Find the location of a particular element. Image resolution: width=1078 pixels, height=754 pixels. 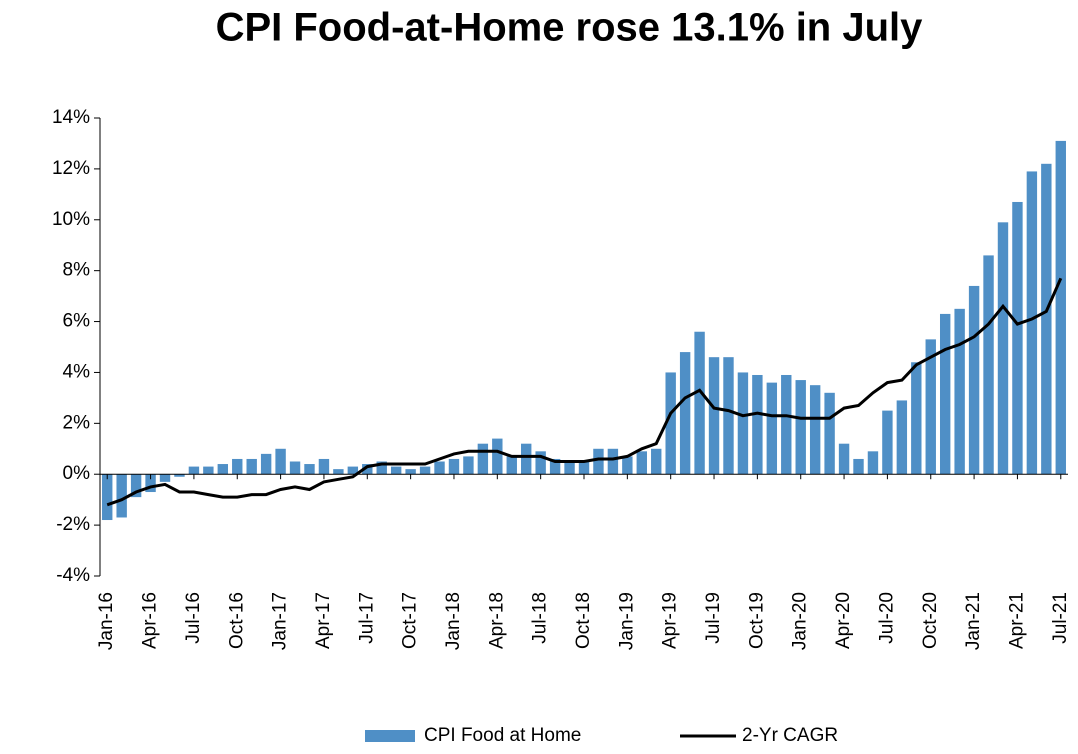

x-tick-label: Apr-17 is located at coordinates (323, 620).